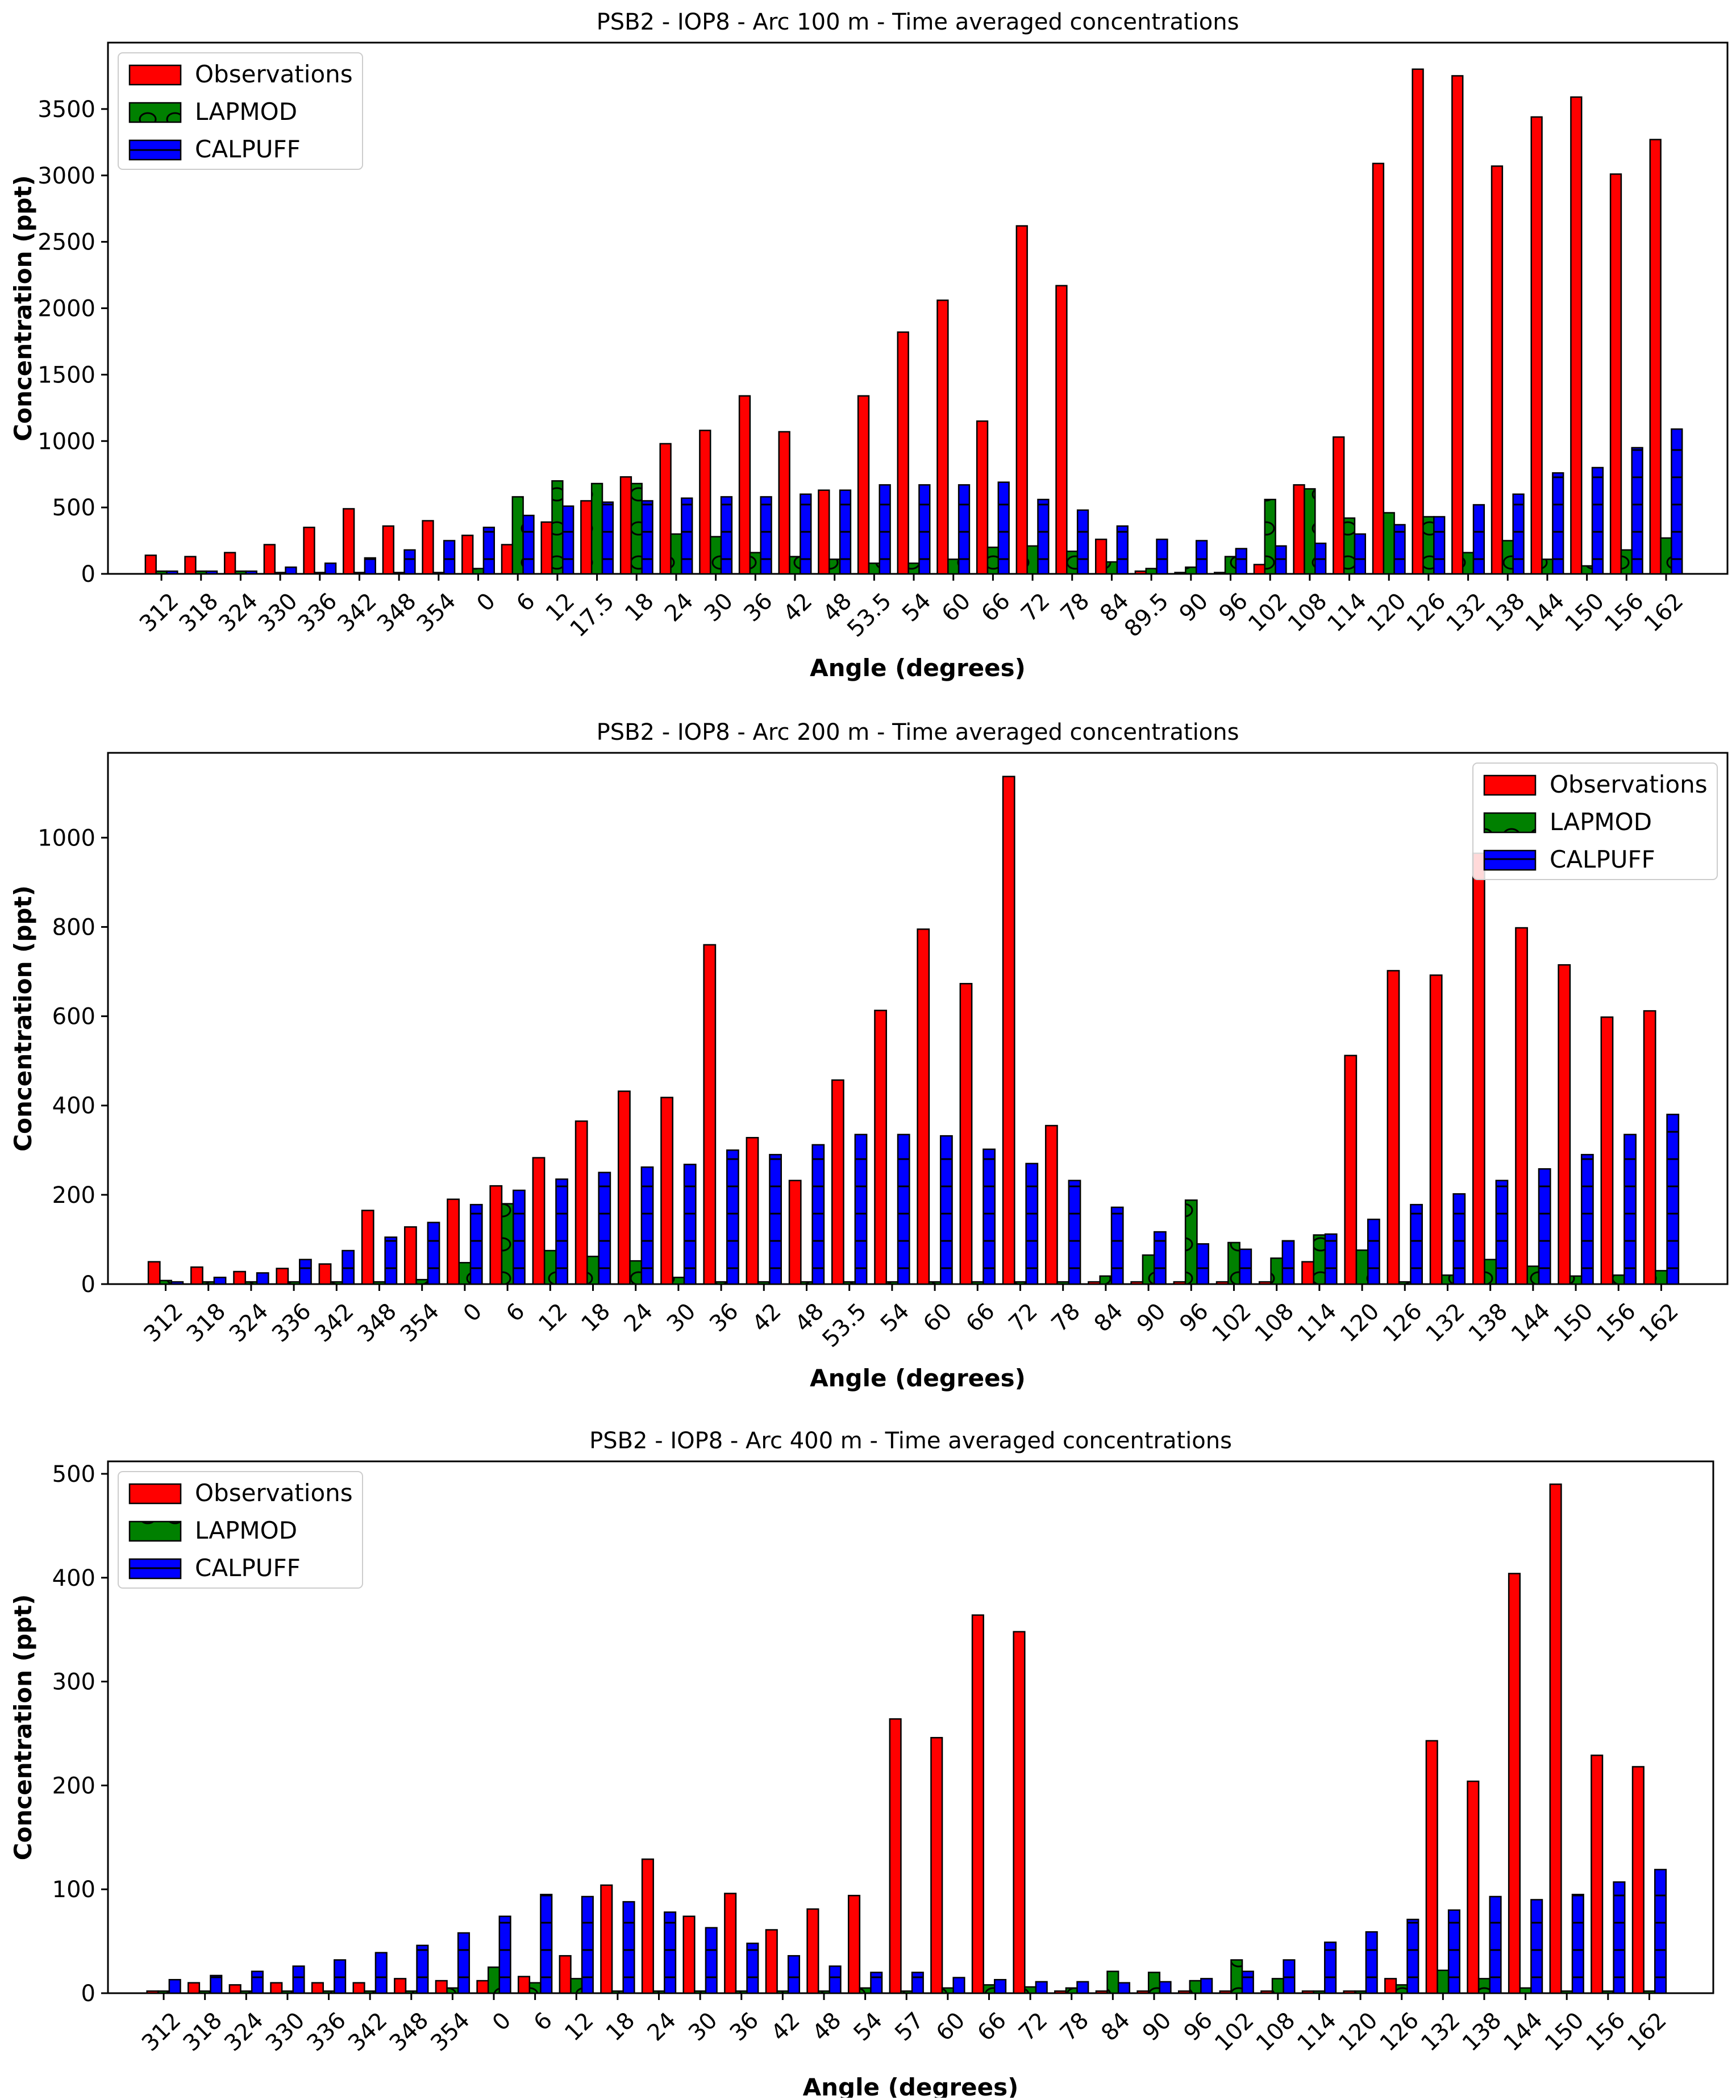  Describe the element at coordinates (66, 838) in the screenshot. I see `y-tick-label: 1000` at that location.